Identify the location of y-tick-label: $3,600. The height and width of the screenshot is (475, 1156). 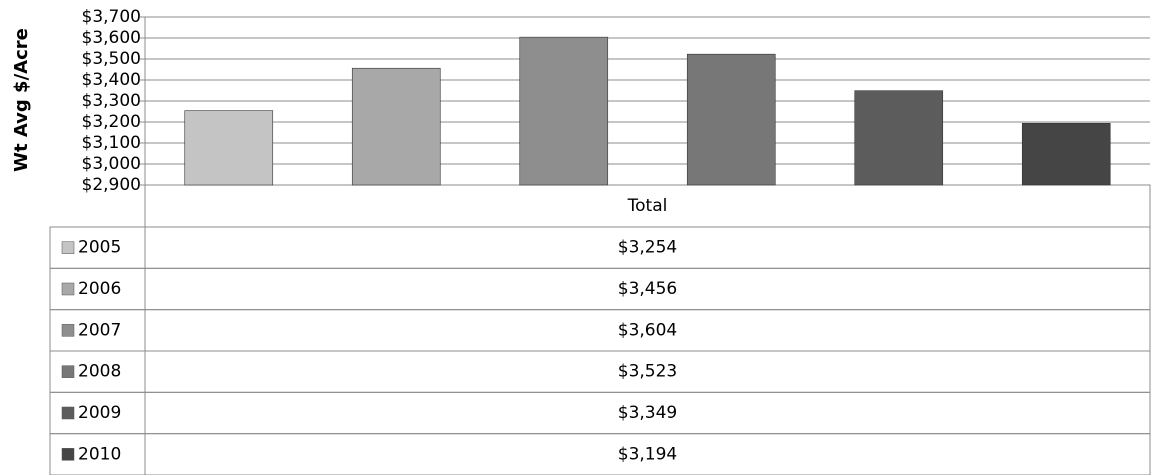
(111, 38).